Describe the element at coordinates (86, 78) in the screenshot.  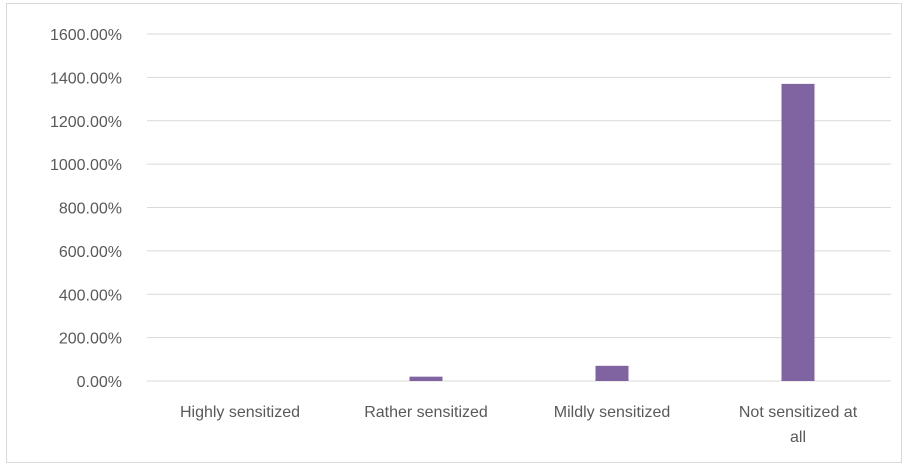
I see `y-tick-label: 1400.00%` at that location.